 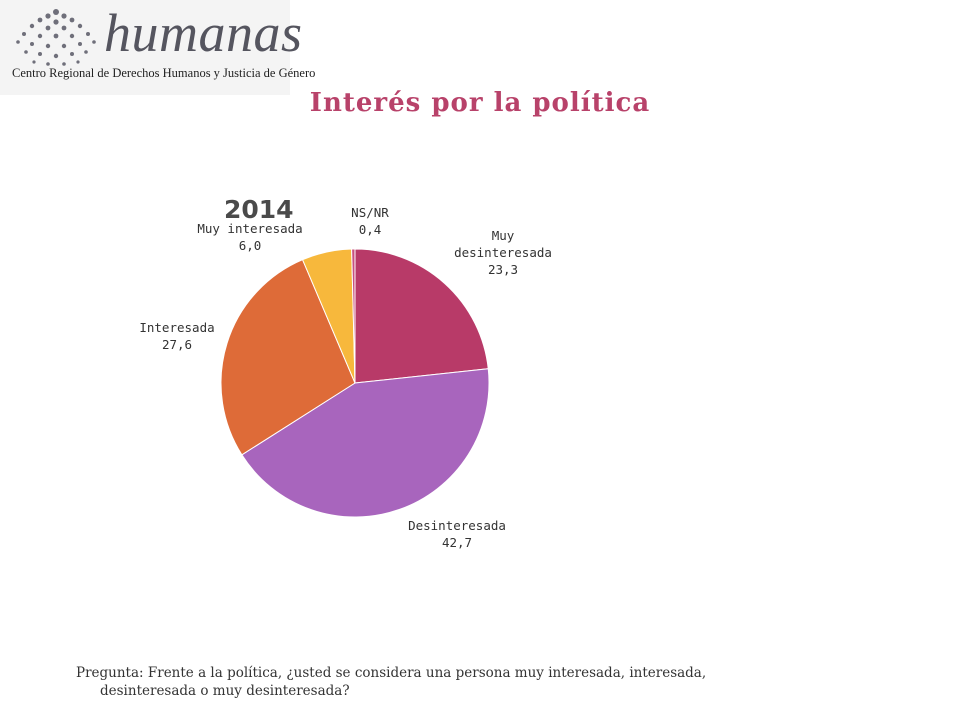 What do you see at coordinates (503, 269) in the screenshot?
I see `slice-value: 23,3` at bounding box center [503, 269].